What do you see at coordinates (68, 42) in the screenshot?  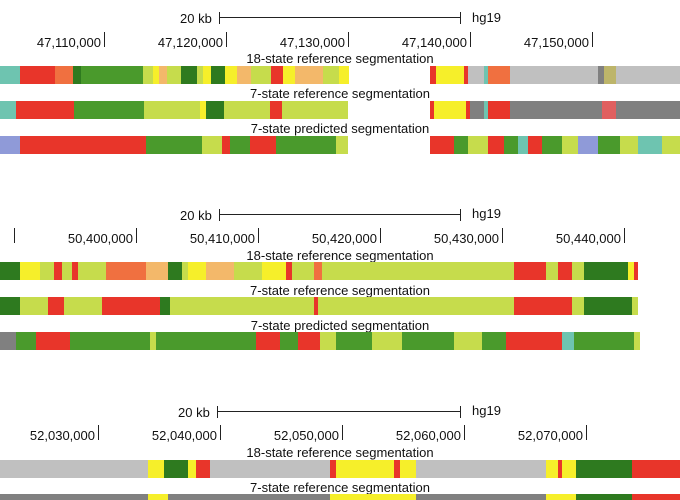 I see `tick-label: 47,110,000` at bounding box center [68, 42].